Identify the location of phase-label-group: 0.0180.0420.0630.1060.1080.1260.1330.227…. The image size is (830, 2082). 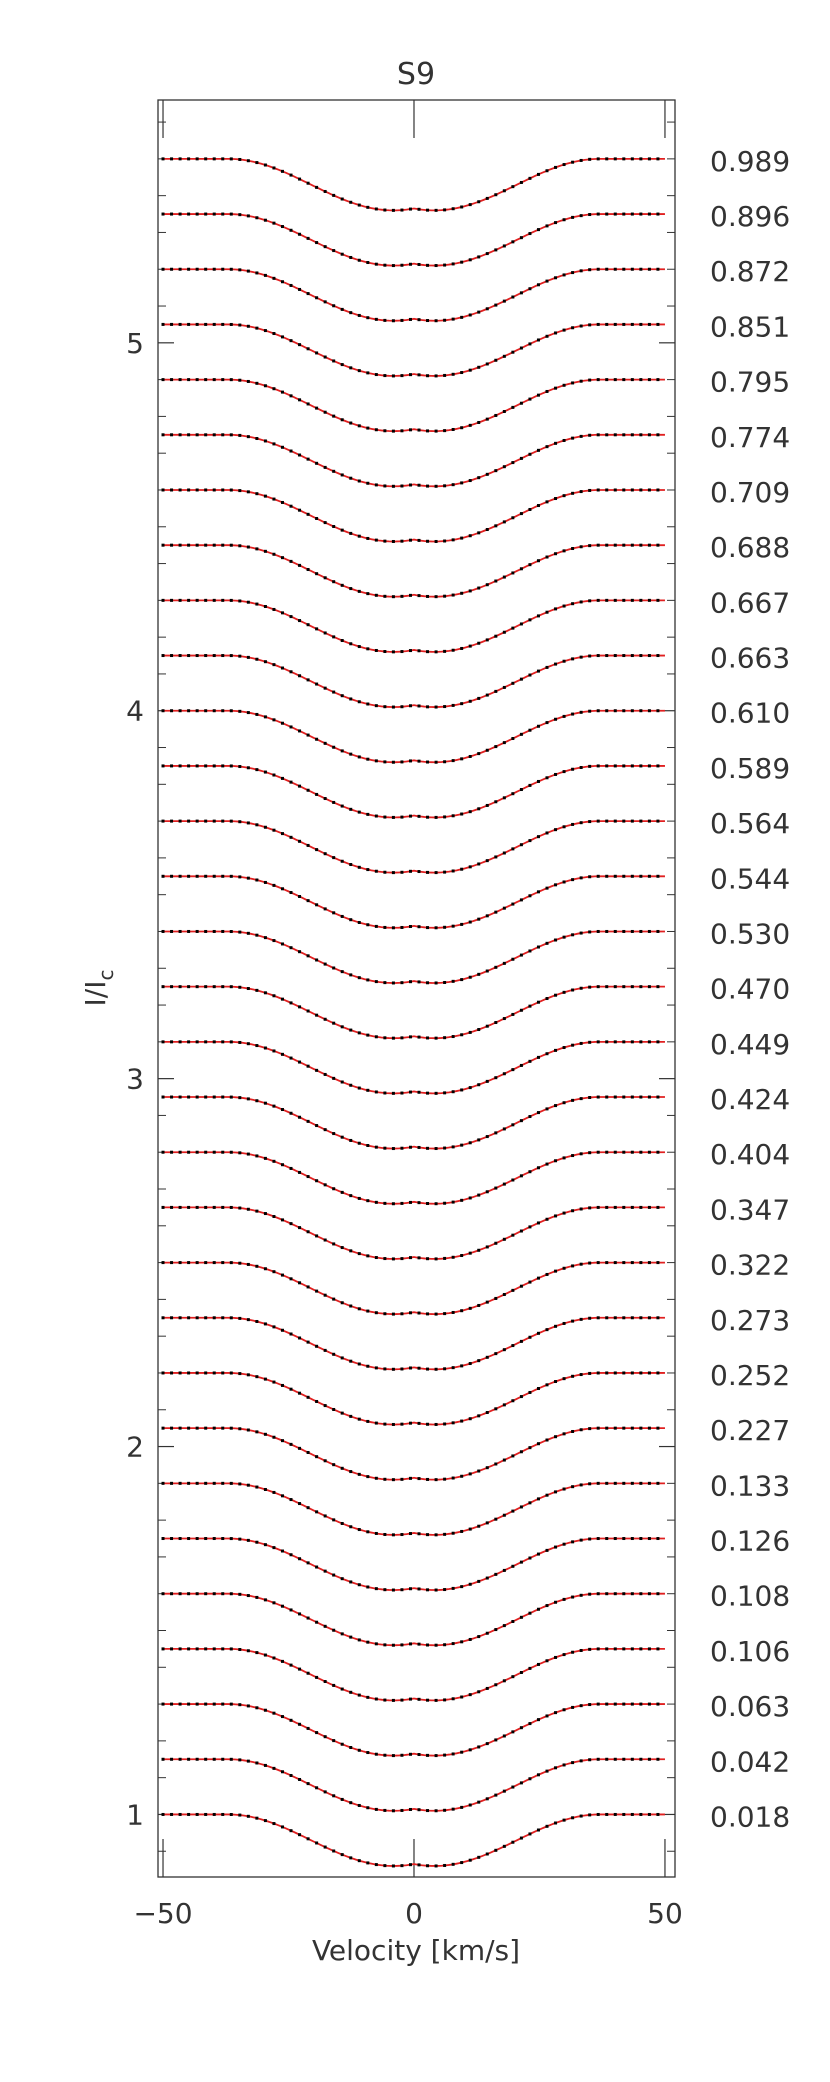
(750, 989).